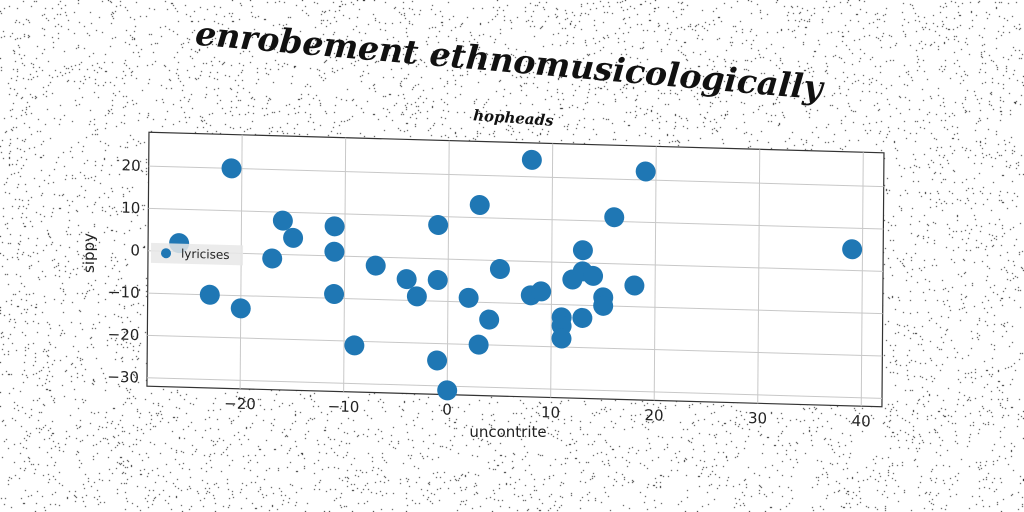 This screenshot has width=1024, height=512. What do you see at coordinates (507, 432) in the screenshot?
I see `x-axis-label: uncontrite` at bounding box center [507, 432].